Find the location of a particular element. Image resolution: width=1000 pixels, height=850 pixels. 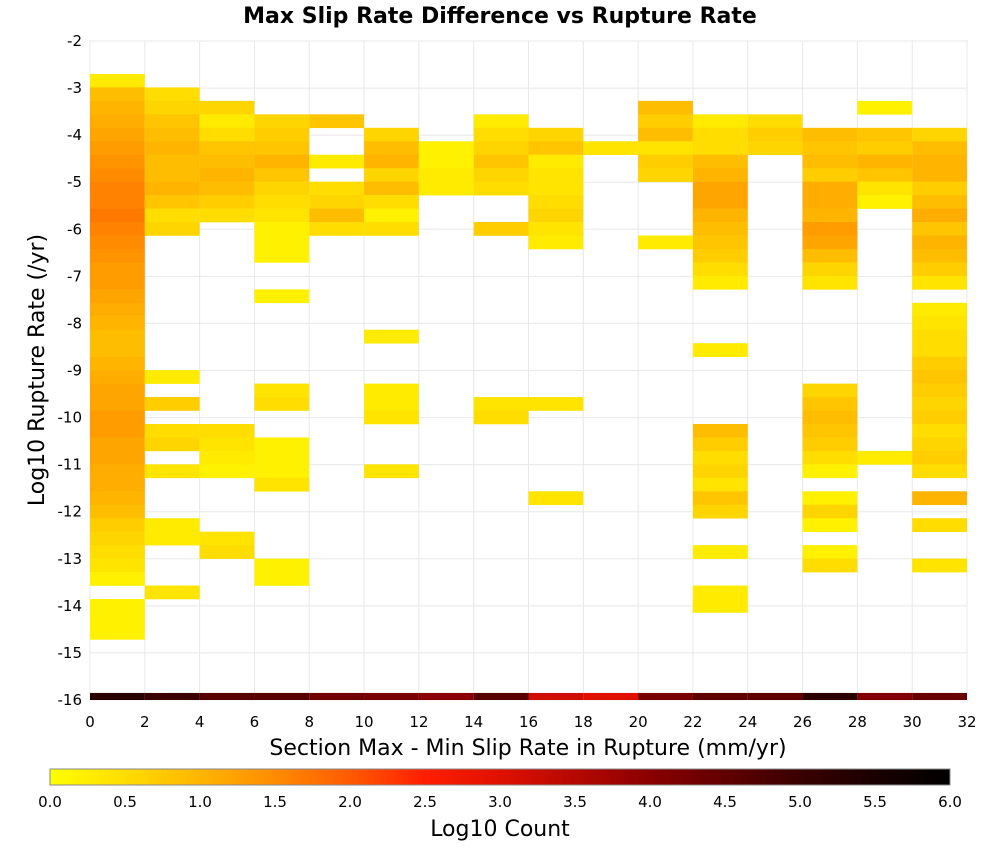

colorbar-tick-label: 1.5 is located at coordinates (275, 802).